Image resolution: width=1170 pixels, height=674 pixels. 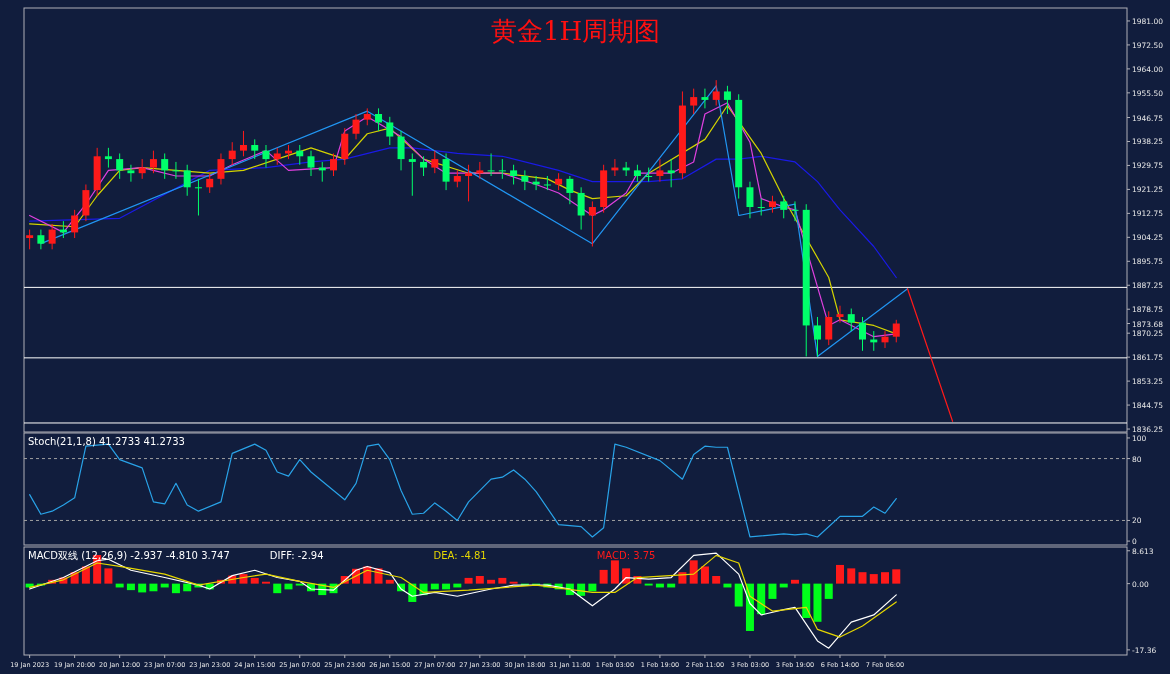 I want to click on annotation: Stoch(21,1,8) 41.2733 41.2733, so click(x=106, y=441).